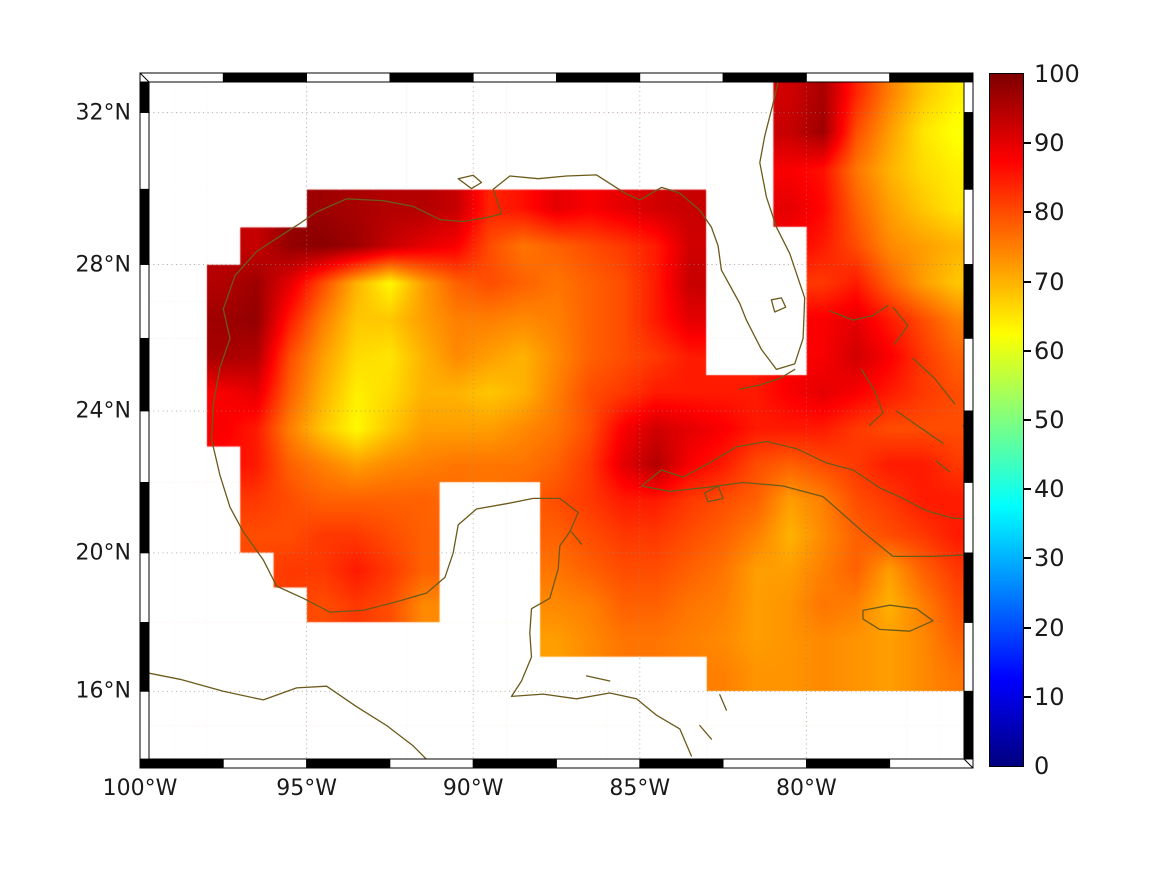 The width and height of the screenshot is (1167, 875). I want to click on x-tick-label: 85°W, so click(640, 788).